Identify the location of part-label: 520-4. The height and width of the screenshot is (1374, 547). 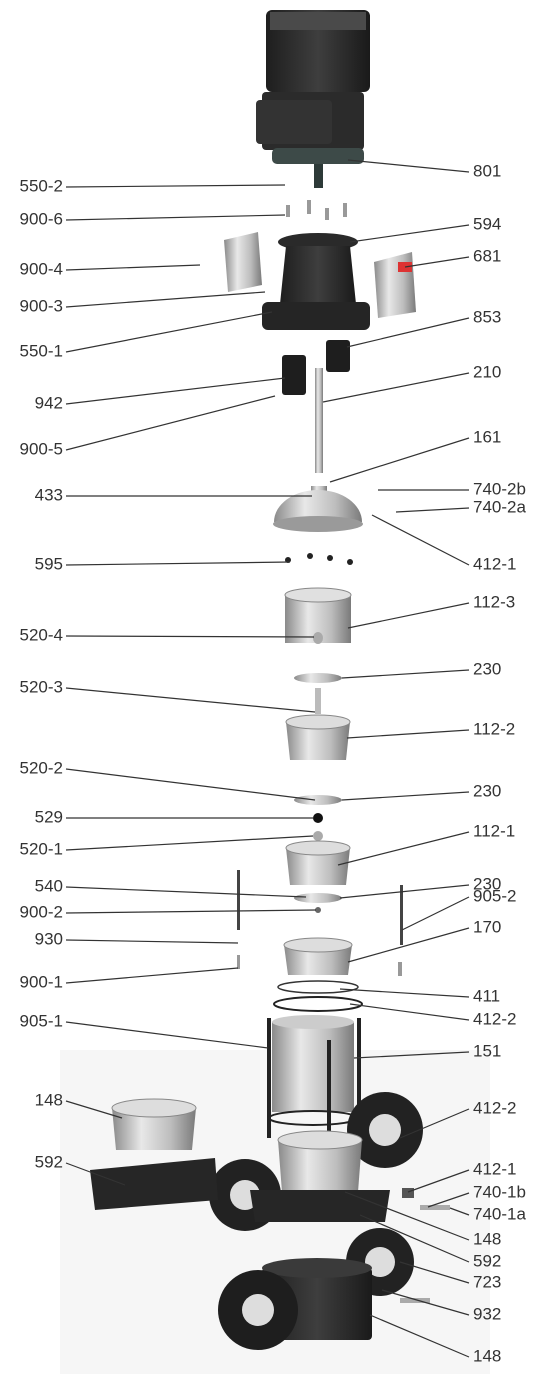
(41, 634).